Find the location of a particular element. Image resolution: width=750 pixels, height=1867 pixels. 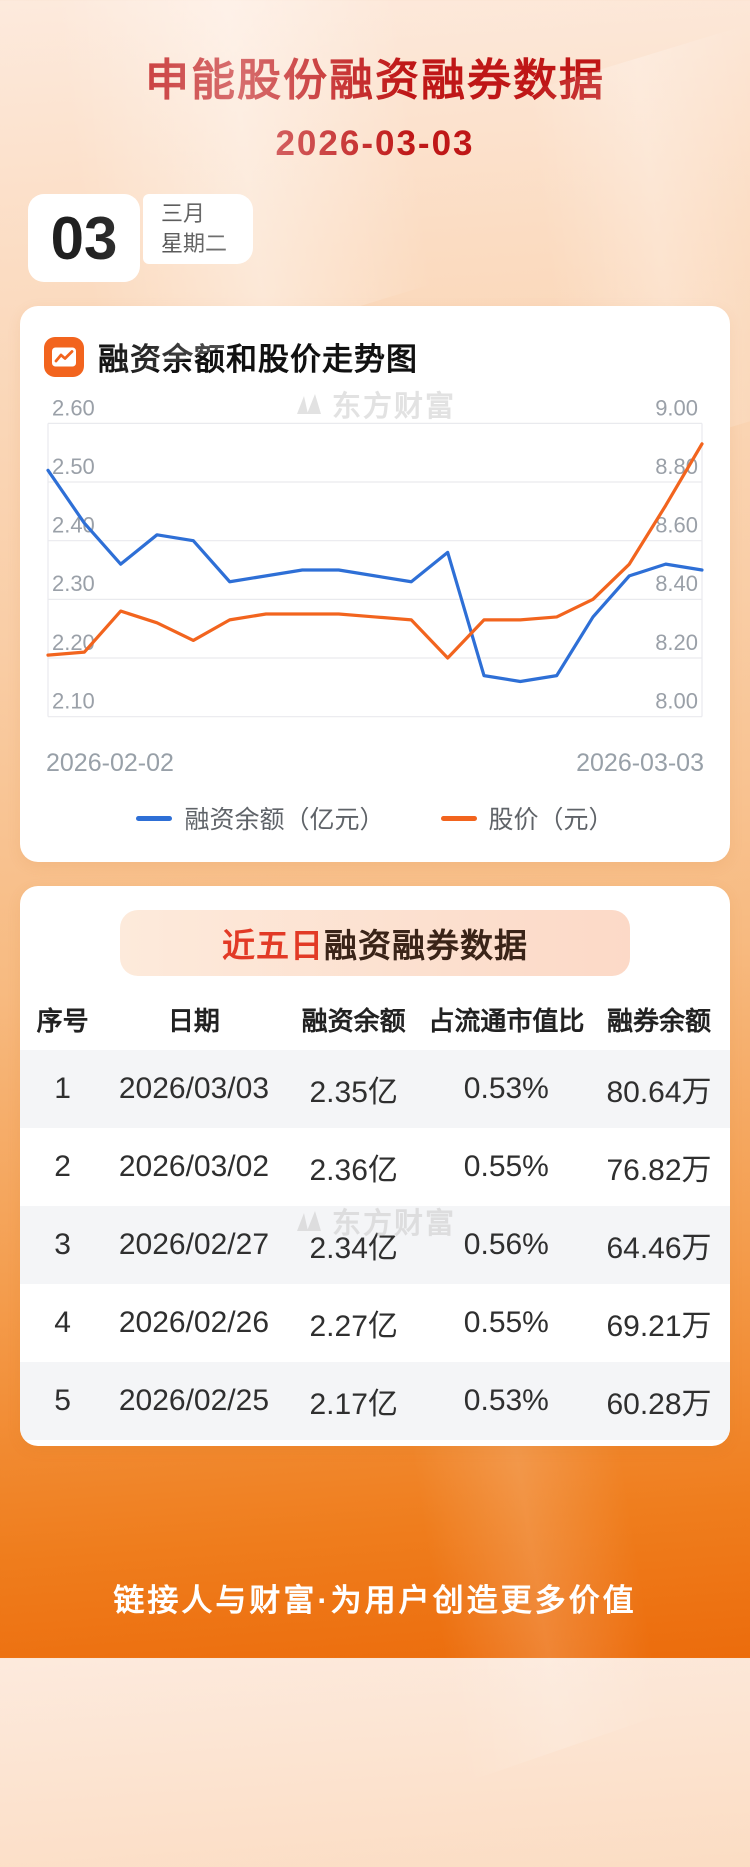

date-badge-weekday: 星期二 is located at coordinates (194, 243).